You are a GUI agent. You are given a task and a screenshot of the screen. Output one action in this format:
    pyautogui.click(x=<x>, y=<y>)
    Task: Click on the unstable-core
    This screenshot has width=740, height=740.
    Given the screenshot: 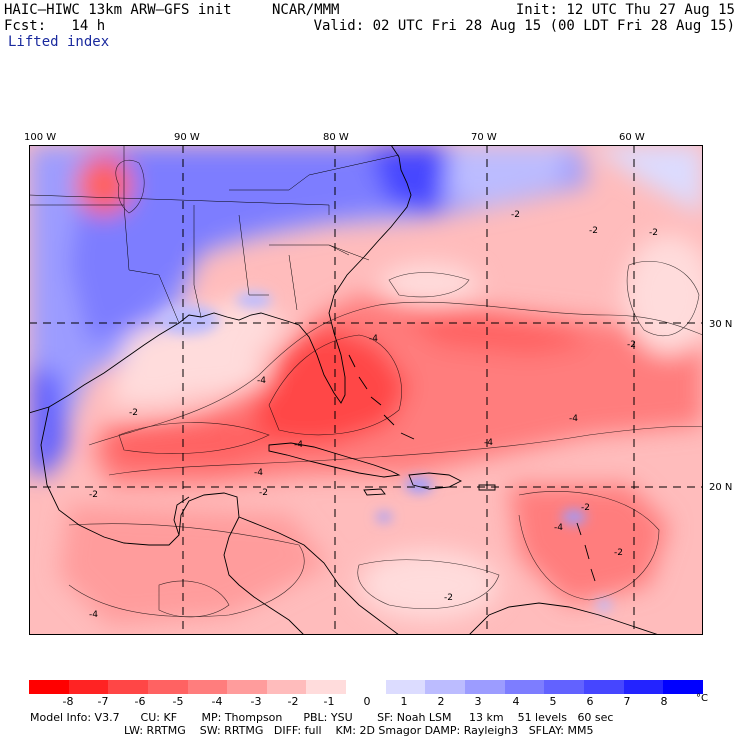 What is the action you would take?
    pyautogui.click(x=329, y=385)
    